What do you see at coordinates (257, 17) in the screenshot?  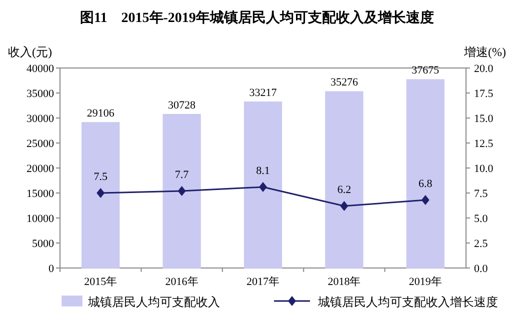 I see `chart-title: 图11 2015年-2019年城镇居民人均可支配收入及增长速度` at bounding box center [257, 17].